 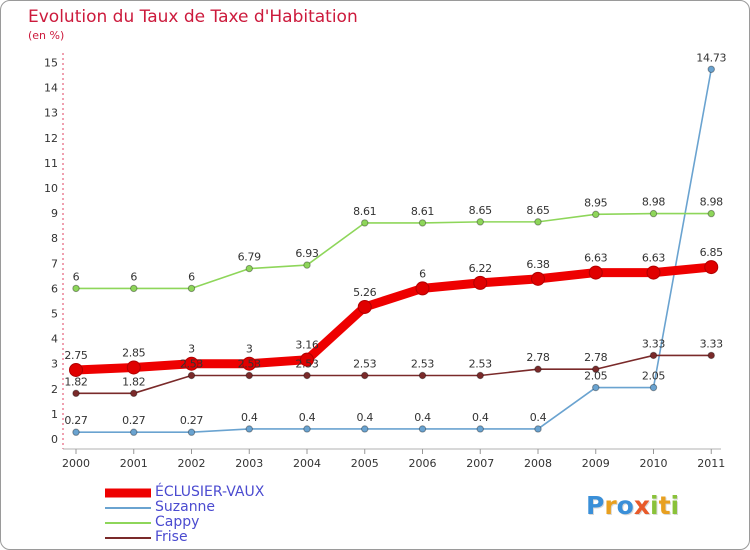 What do you see at coordinates (54, 263) in the screenshot?
I see `y-tick-label: 7` at bounding box center [54, 263].